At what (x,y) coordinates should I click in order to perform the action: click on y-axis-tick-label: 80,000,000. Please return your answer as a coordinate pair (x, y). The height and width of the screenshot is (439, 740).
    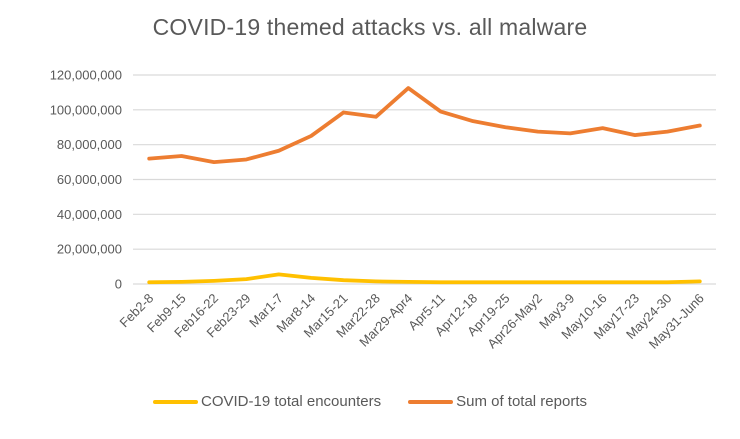
    Looking at the image, I should click on (89, 144).